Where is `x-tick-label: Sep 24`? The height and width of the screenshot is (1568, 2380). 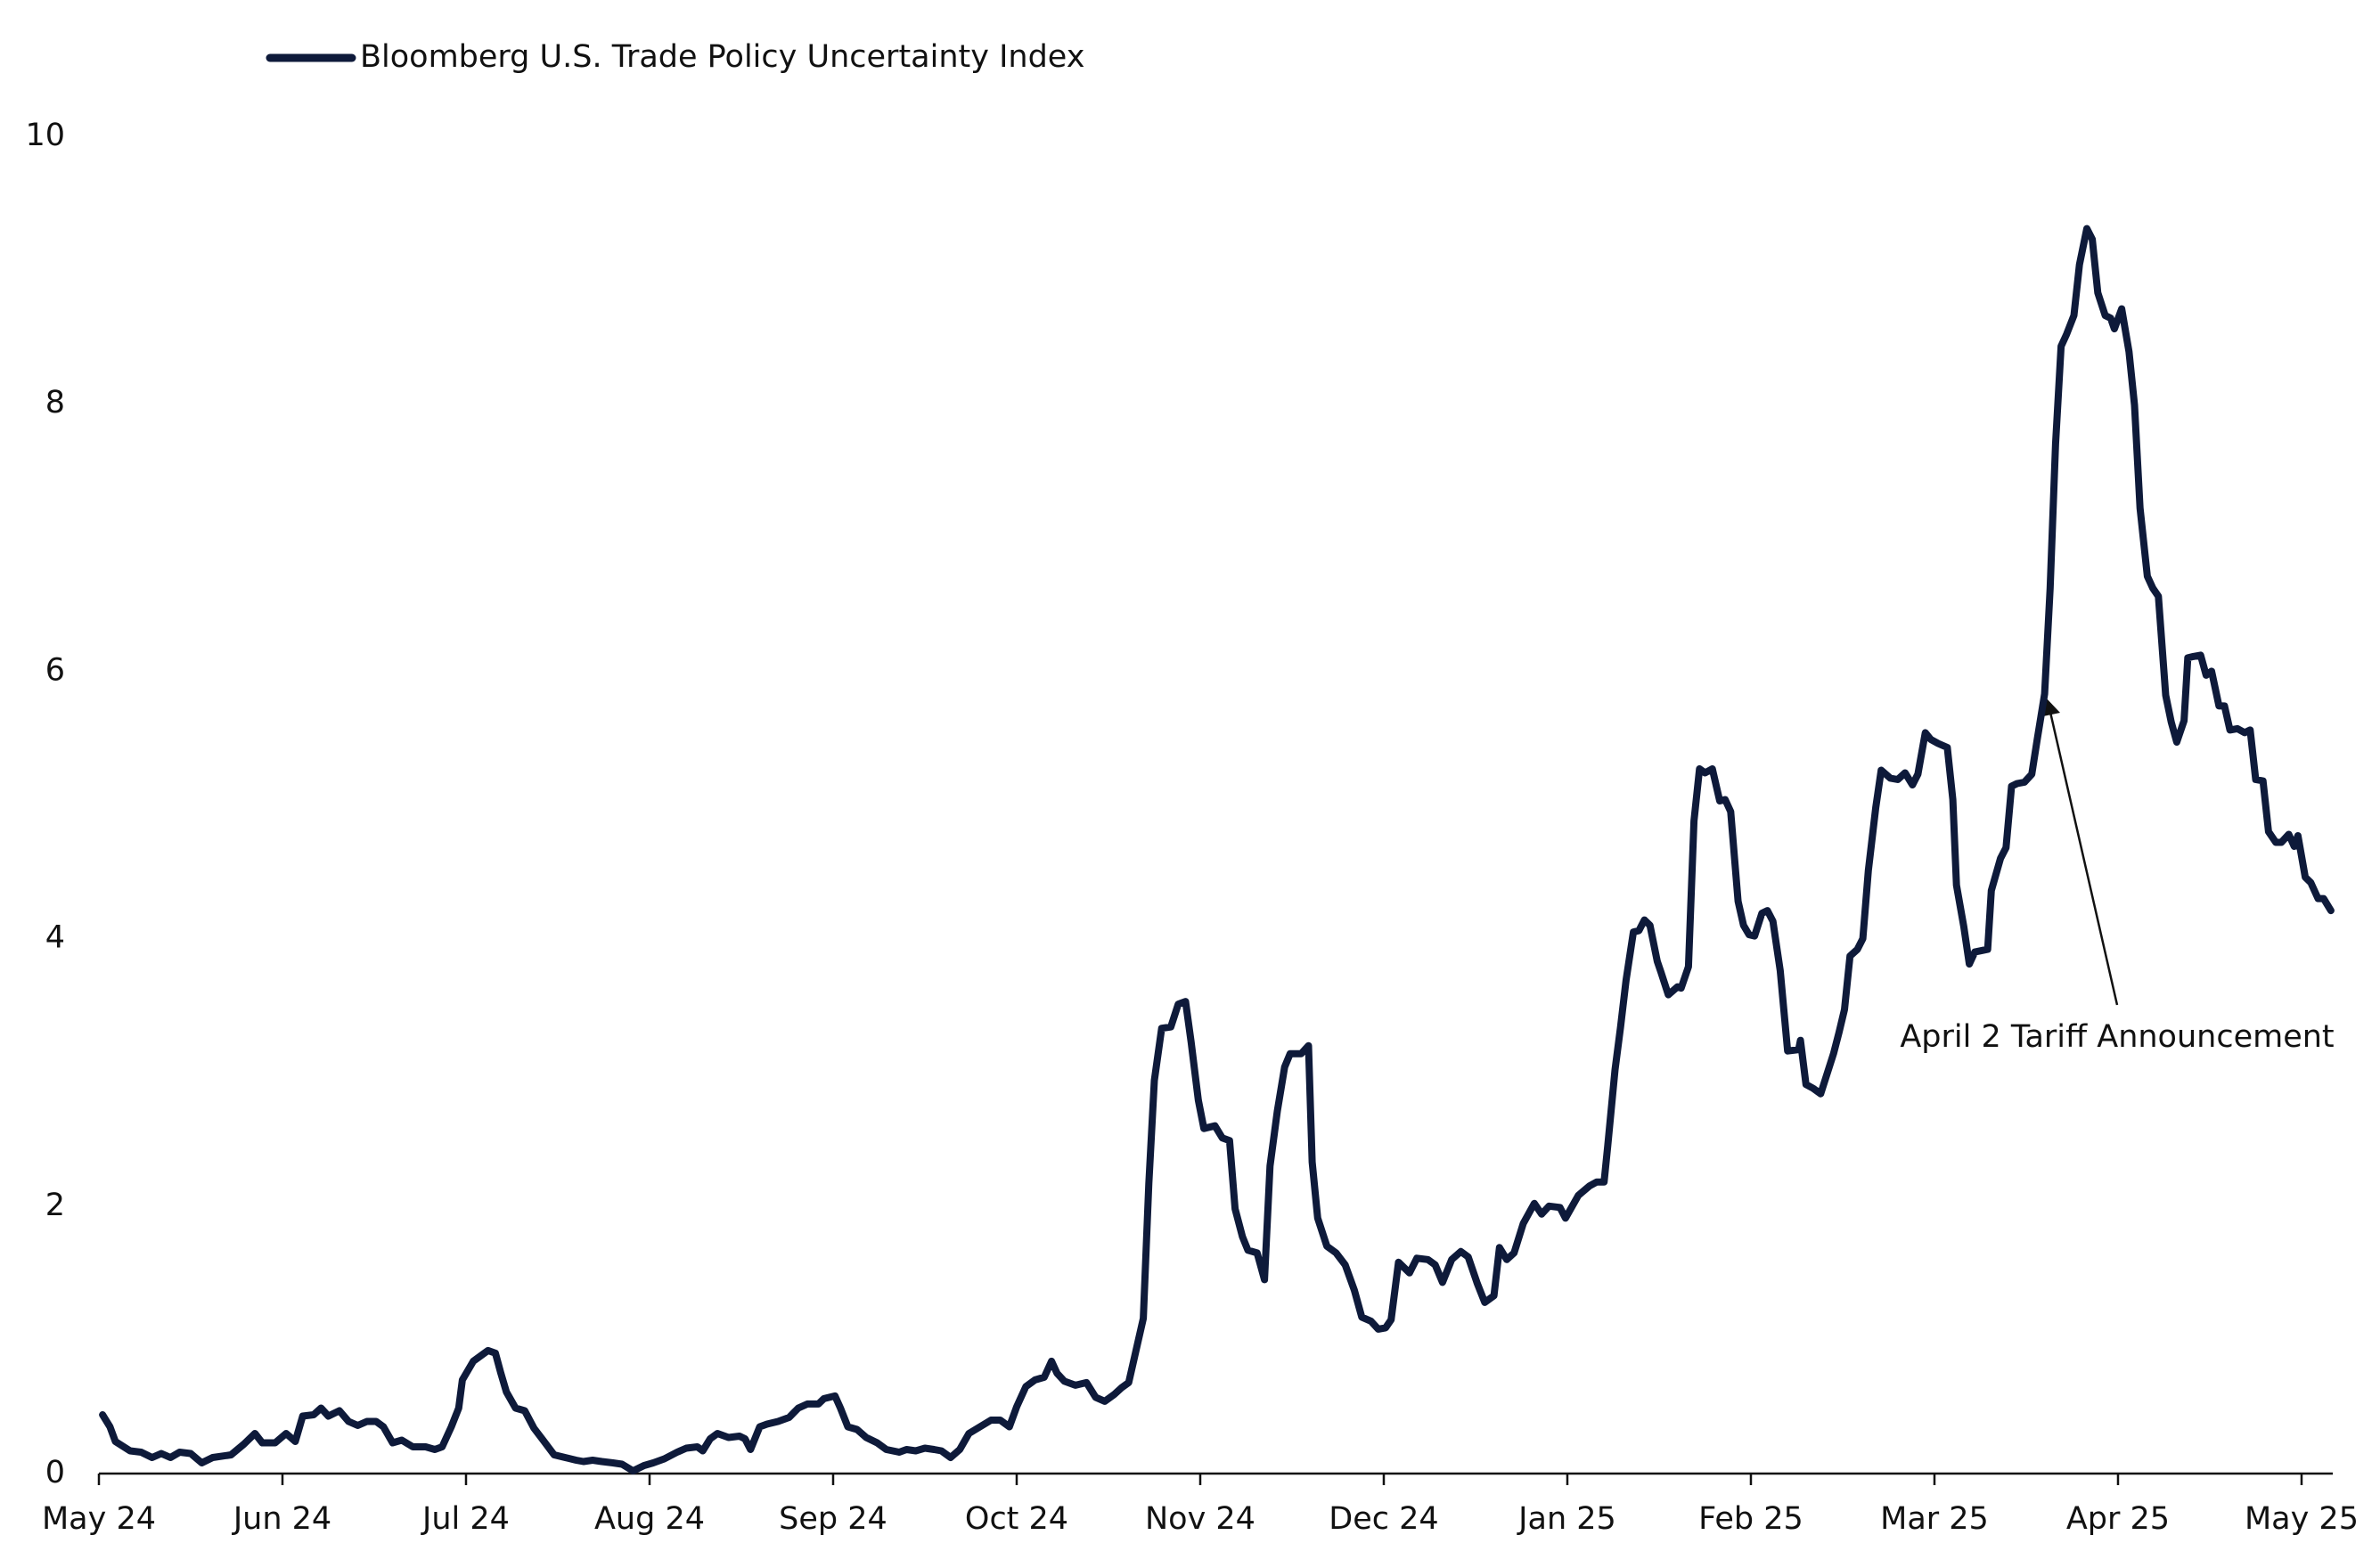
x-tick-label: Sep 24 is located at coordinates (833, 1519).